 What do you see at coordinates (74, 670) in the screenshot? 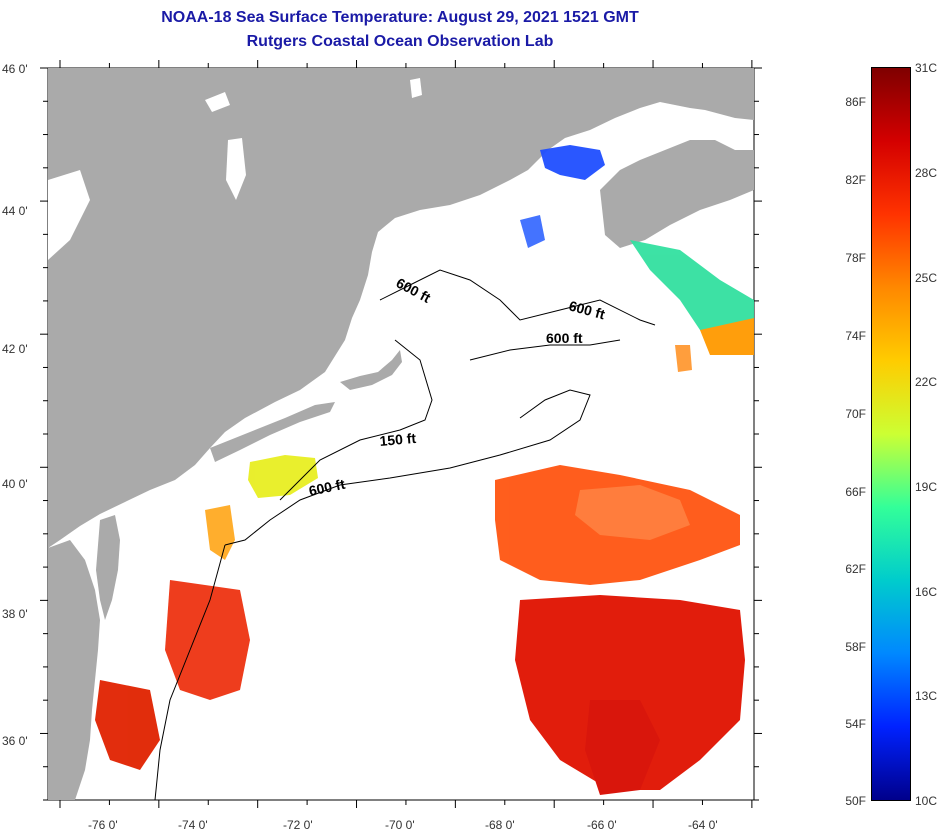
I see `land-mid-atlantic` at bounding box center [74, 670].